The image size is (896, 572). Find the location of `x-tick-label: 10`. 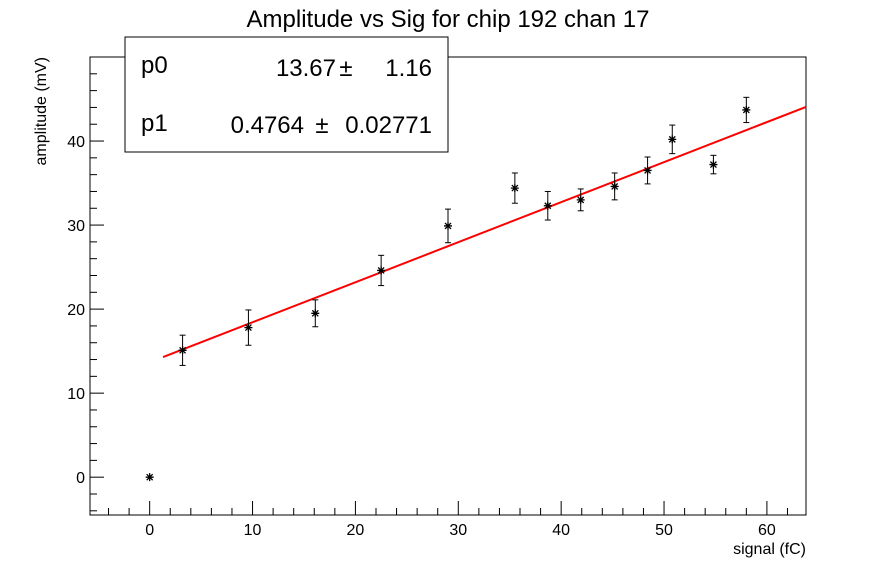

x-tick-label: 10 is located at coordinates (253, 530).